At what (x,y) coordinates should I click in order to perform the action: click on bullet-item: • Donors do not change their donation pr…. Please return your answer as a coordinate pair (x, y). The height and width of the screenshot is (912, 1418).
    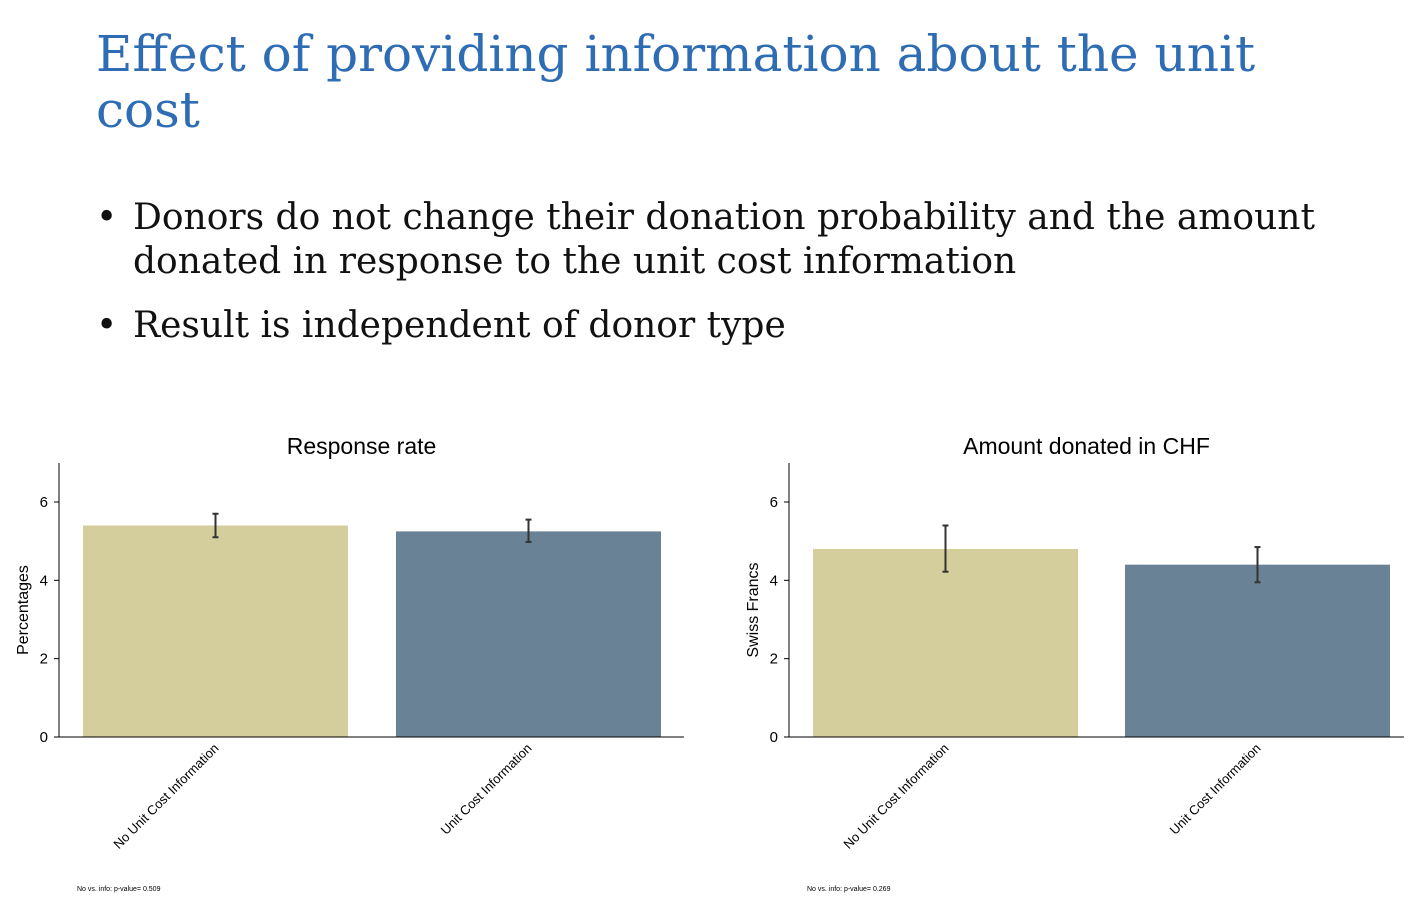
    Looking at the image, I should click on (736, 240).